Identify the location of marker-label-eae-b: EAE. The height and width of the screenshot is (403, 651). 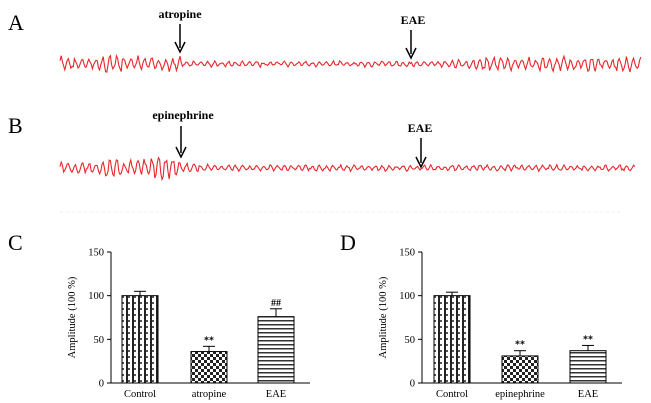
(420, 128).